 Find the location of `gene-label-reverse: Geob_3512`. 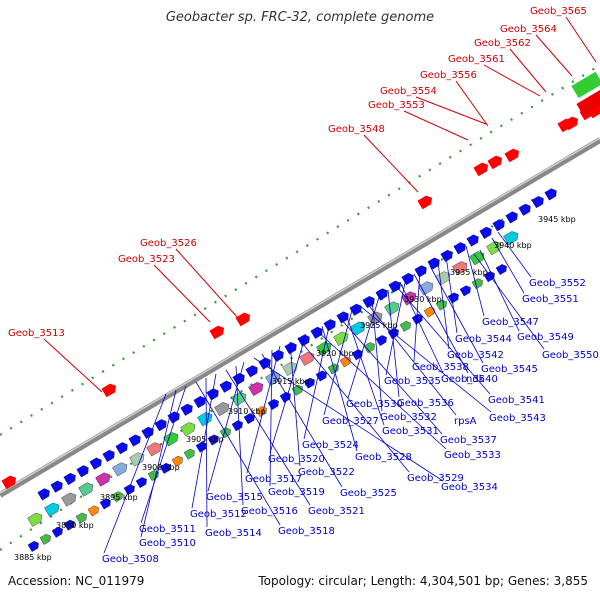

gene-label-reverse: Geob_3512 is located at coordinates (218, 514).